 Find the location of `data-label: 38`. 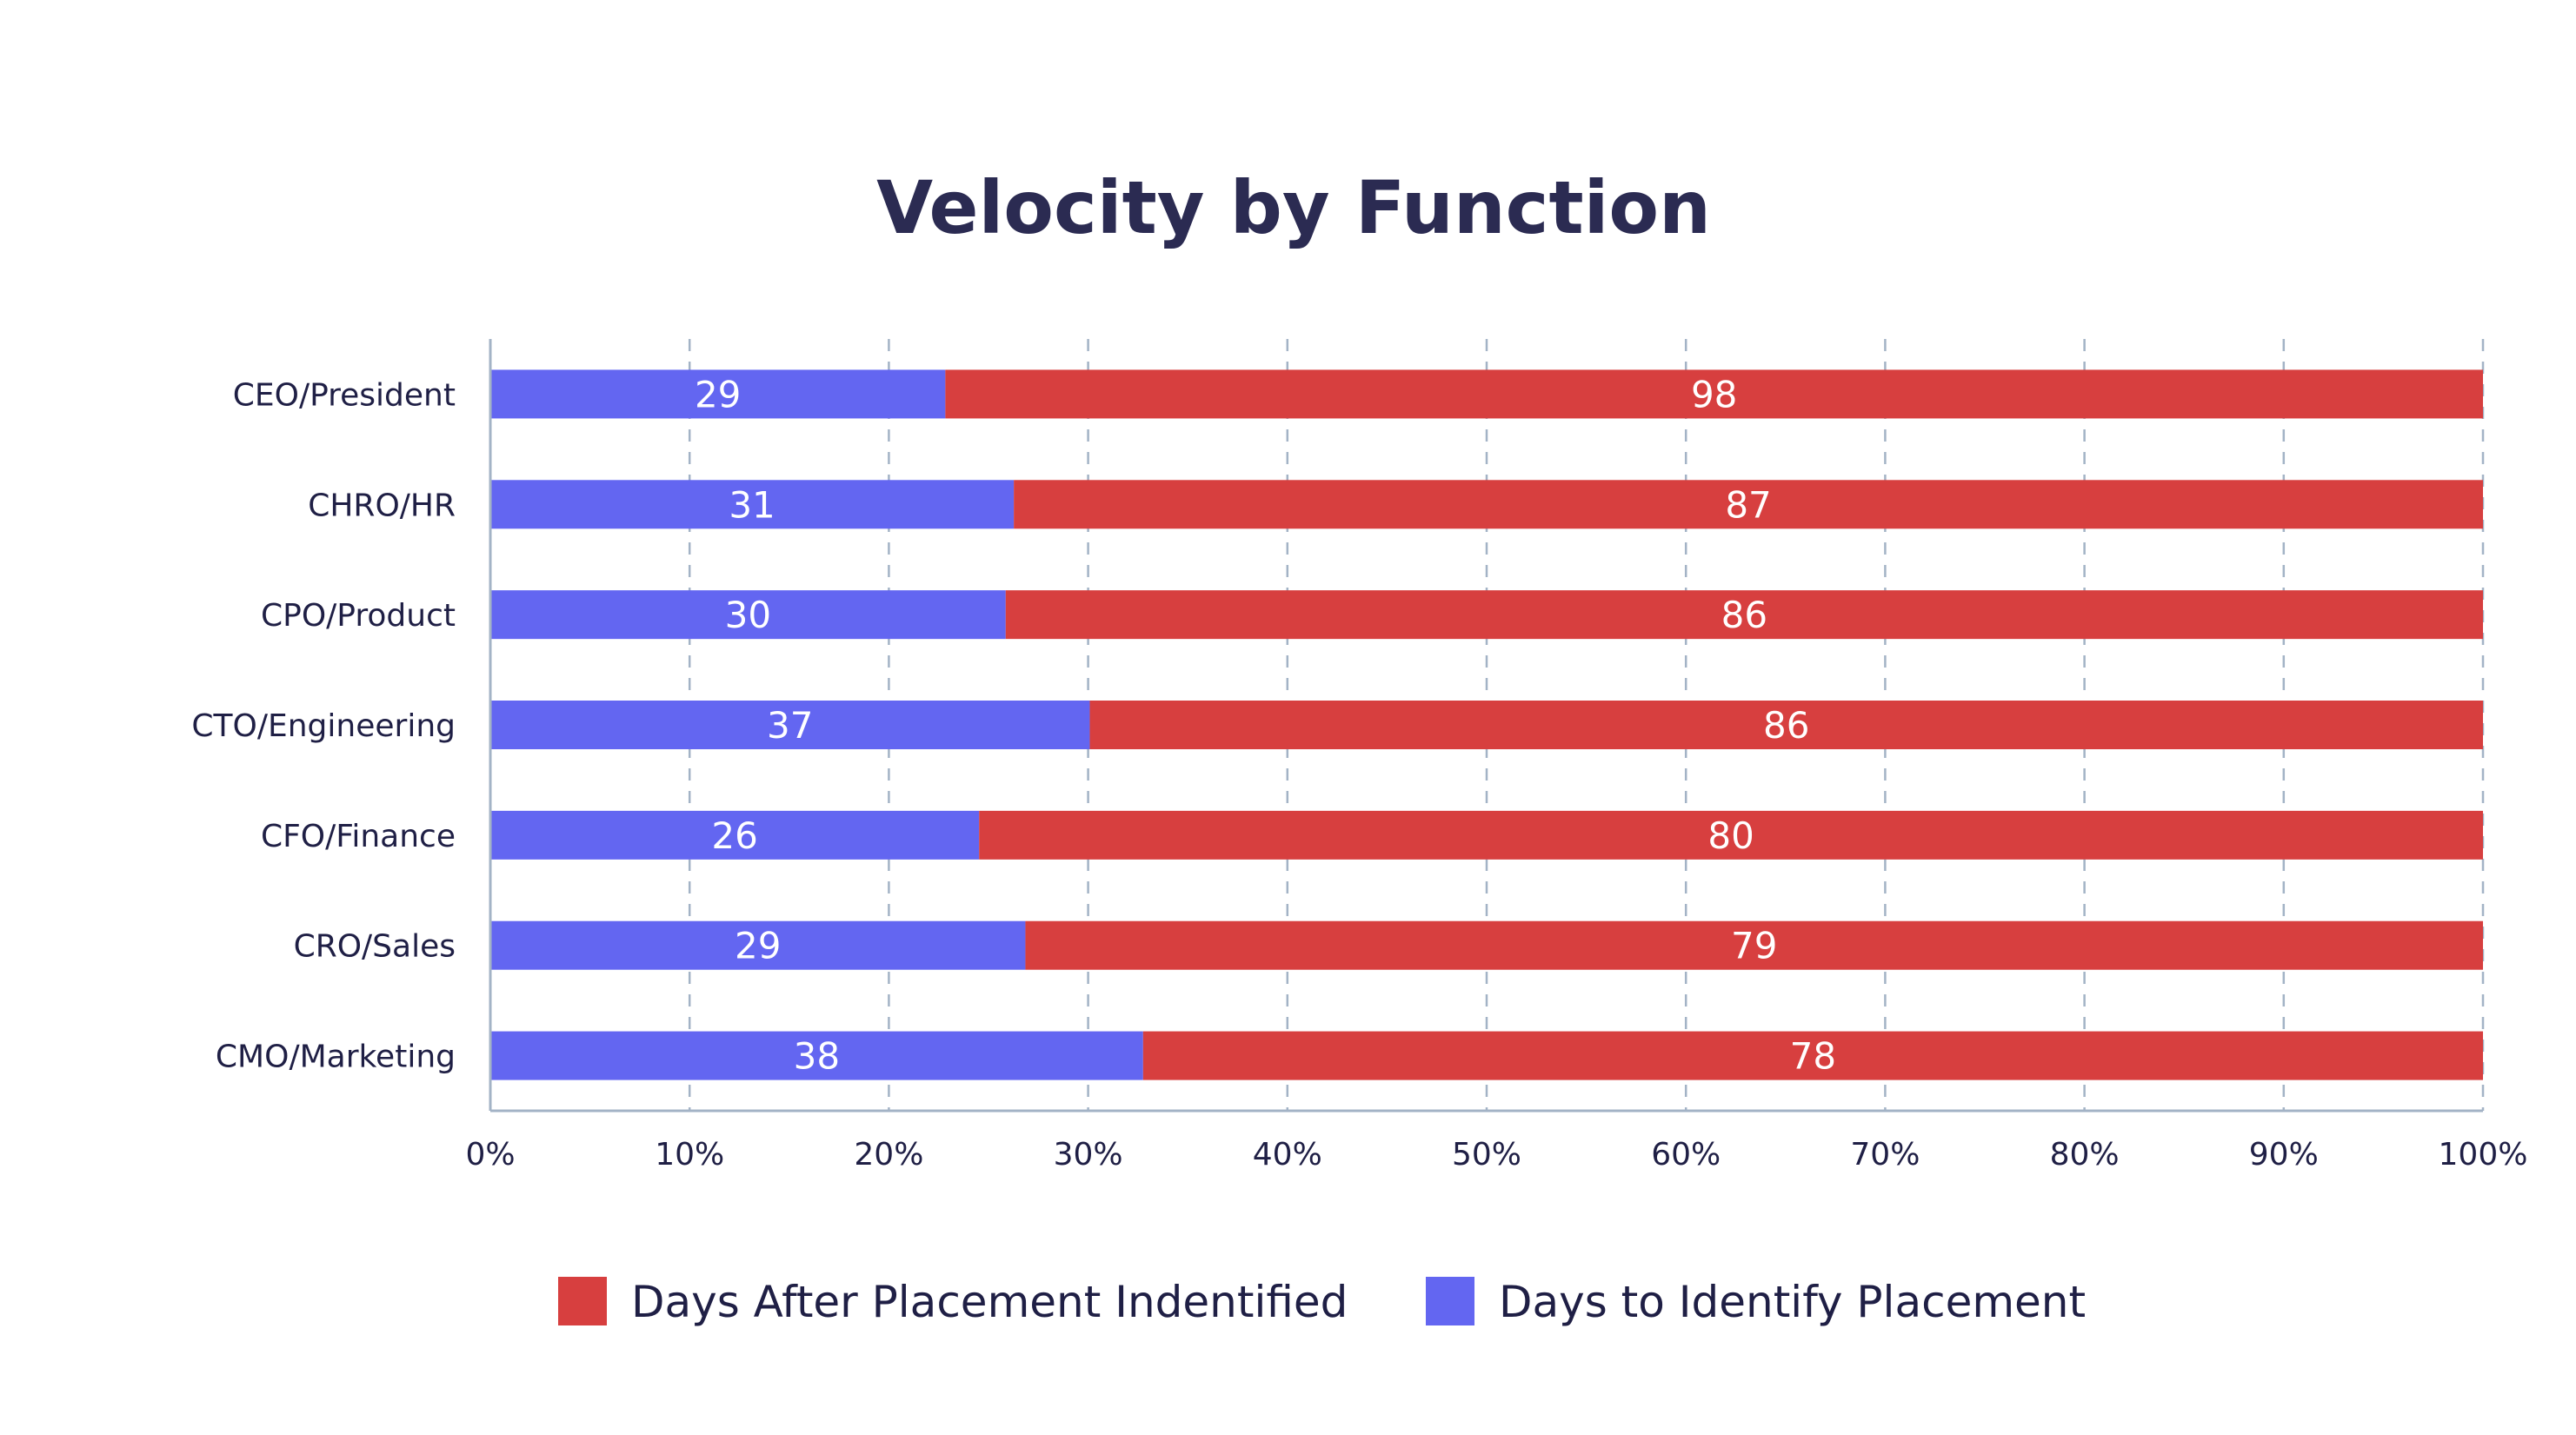

data-label: 38 is located at coordinates (817, 1056).